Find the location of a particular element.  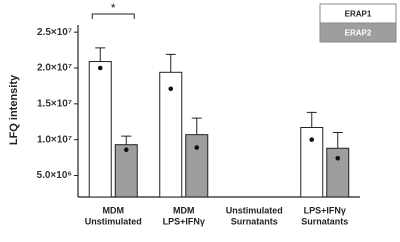

y-axis-label: LFQ intensity is located at coordinates (14, 109).